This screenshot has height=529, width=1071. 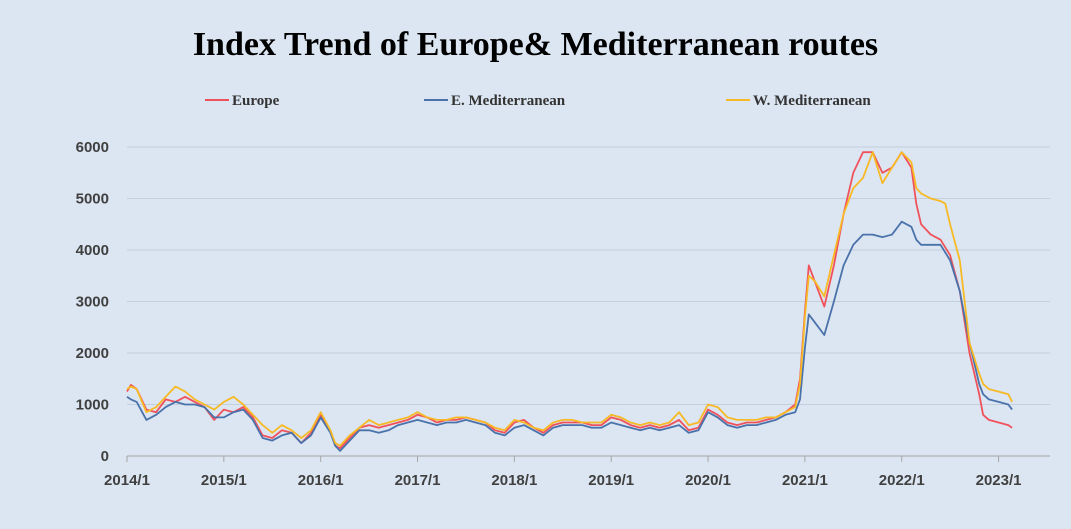 What do you see at coordinates (902, 480) in the screenshot?
I see `x-tick-label: 2022/1` at bounding box center [902, 480].